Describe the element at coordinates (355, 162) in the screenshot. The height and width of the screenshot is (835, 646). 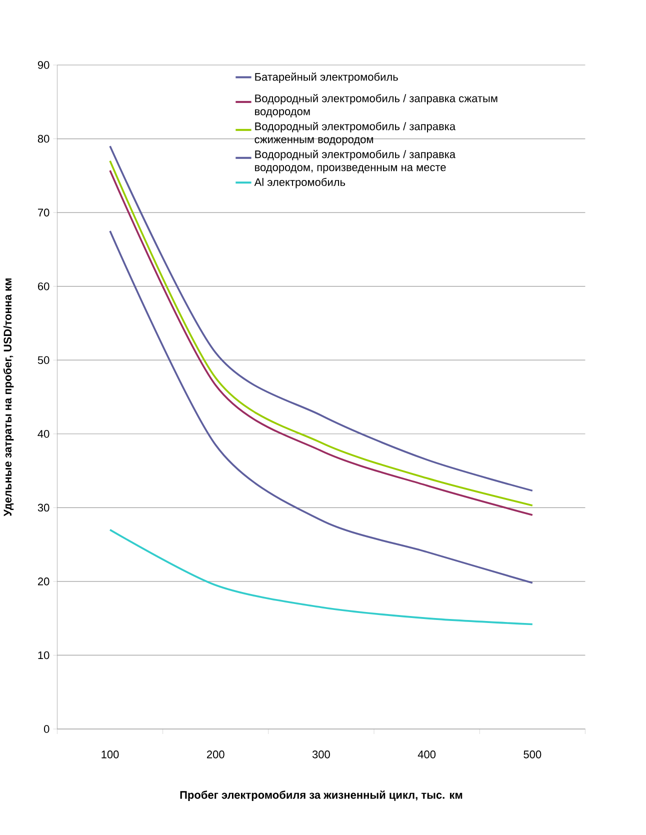
I see `legend-label: Водородный электромобиль / заправка водородом, произведенным на месте` at that location.